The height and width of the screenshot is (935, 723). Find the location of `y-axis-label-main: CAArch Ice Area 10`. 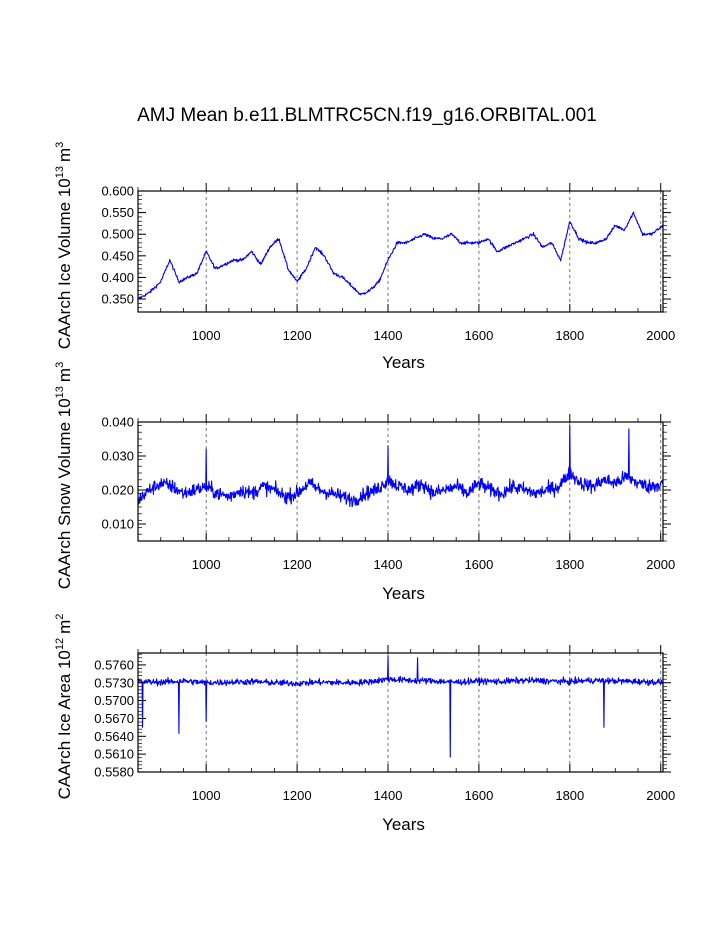

y-axis-label-main: CAArch Ice Area 10 is located at coordinates (64, 724).